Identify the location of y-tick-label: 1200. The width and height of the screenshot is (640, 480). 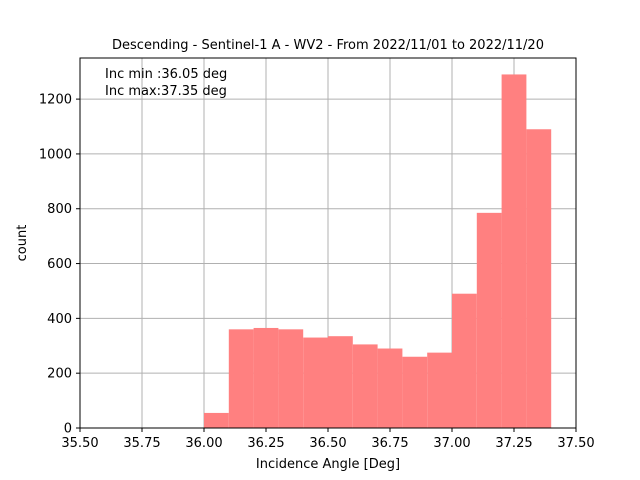
(55, 100).